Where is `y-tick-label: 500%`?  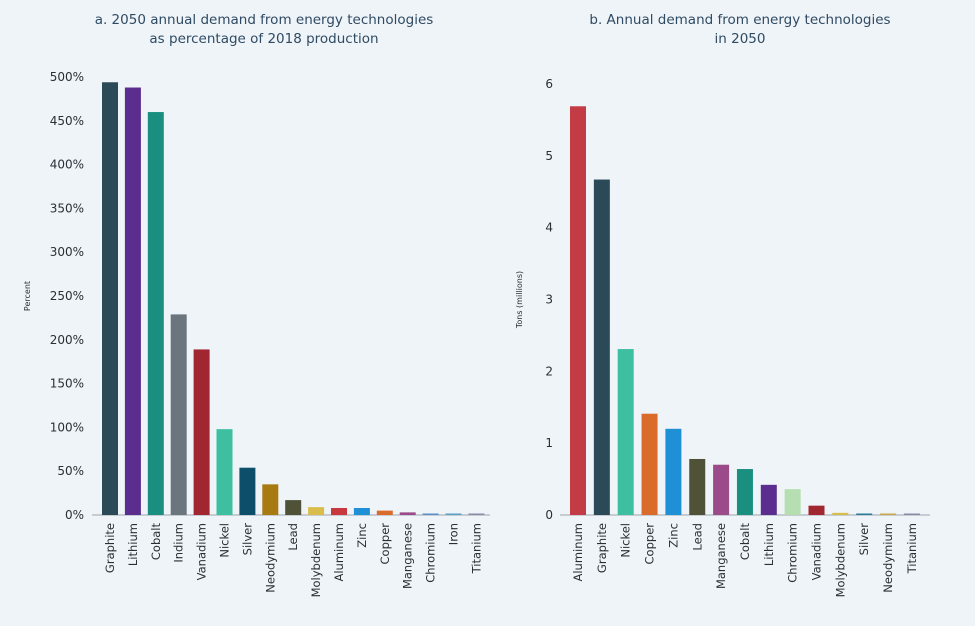
y-tick-label: 500% is located at coordinates (67, 77).